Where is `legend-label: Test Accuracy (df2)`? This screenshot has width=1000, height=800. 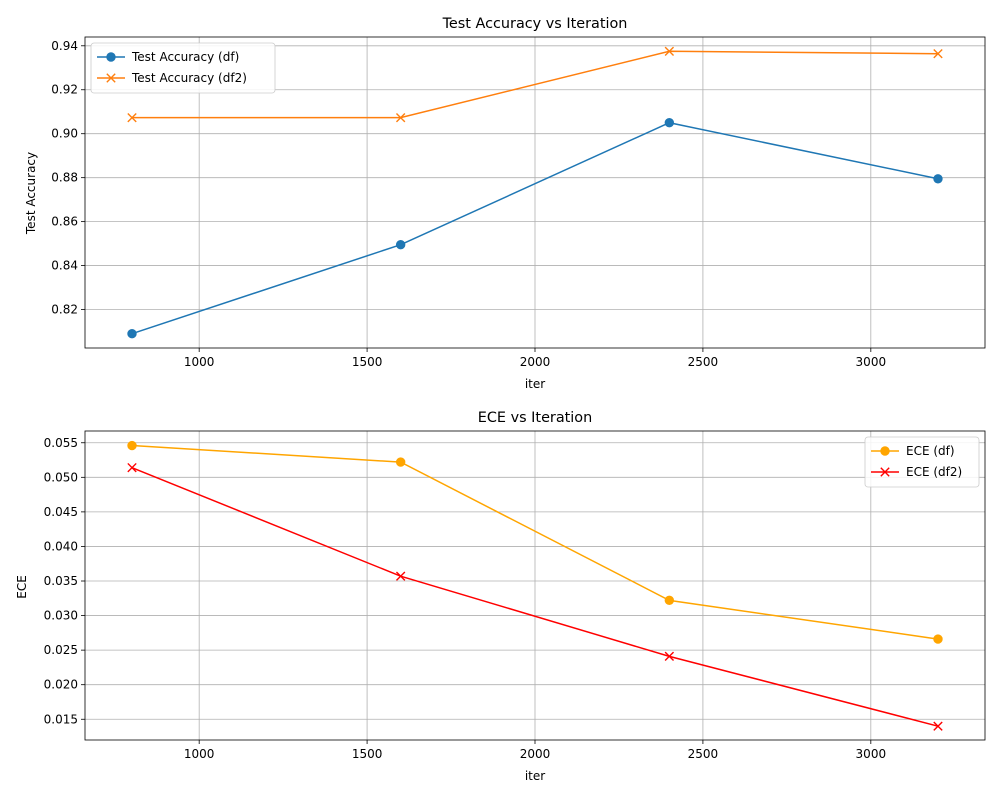 legend-label: Test Accuracy (df2) is located at coordinates (189, 78).